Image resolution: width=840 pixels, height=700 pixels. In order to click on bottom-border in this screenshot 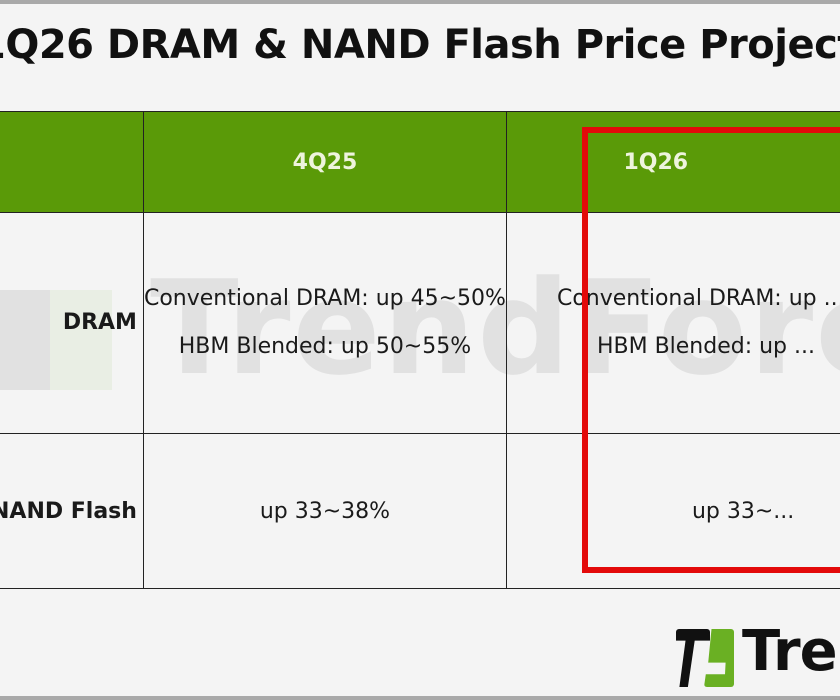, I will do `click(420, 698)`.